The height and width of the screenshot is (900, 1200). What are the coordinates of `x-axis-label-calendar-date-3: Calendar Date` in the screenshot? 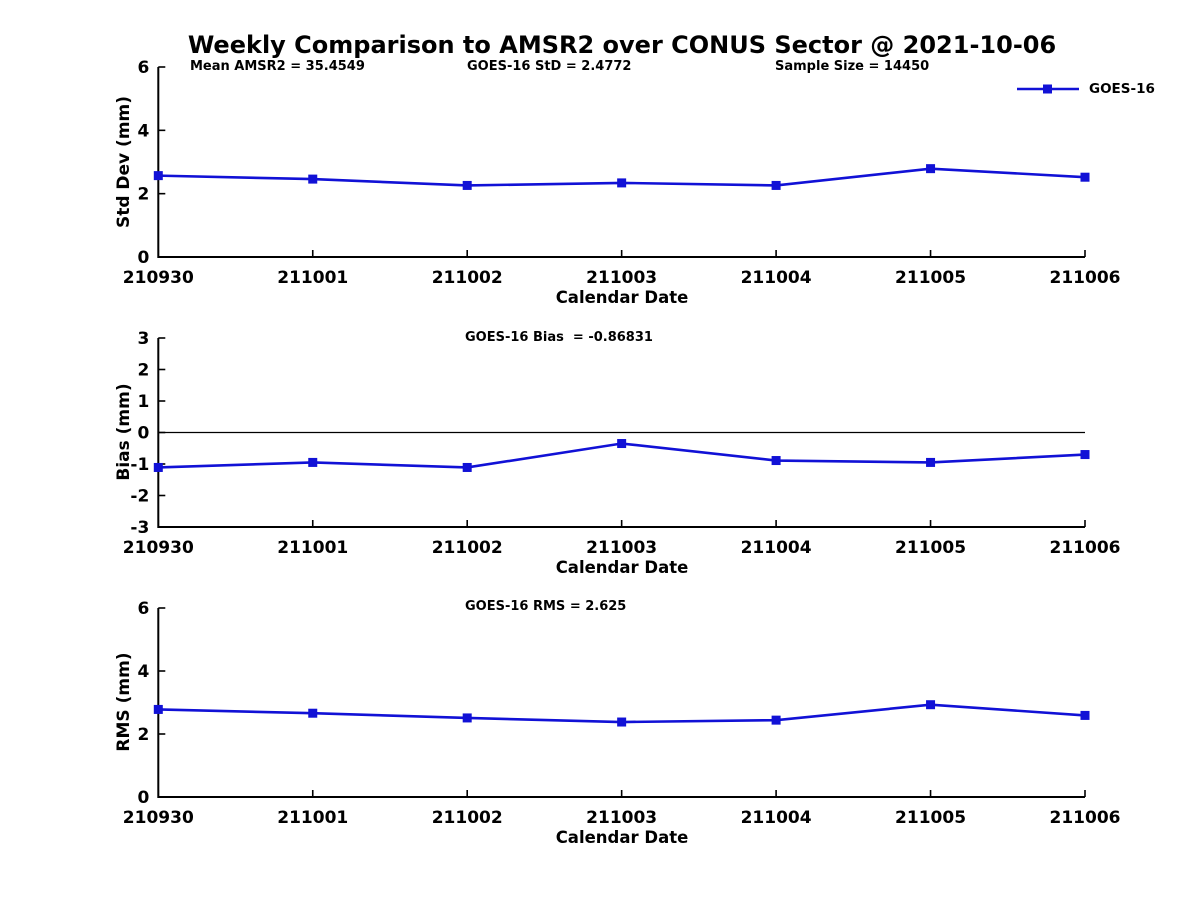 It's located at (622, 837).